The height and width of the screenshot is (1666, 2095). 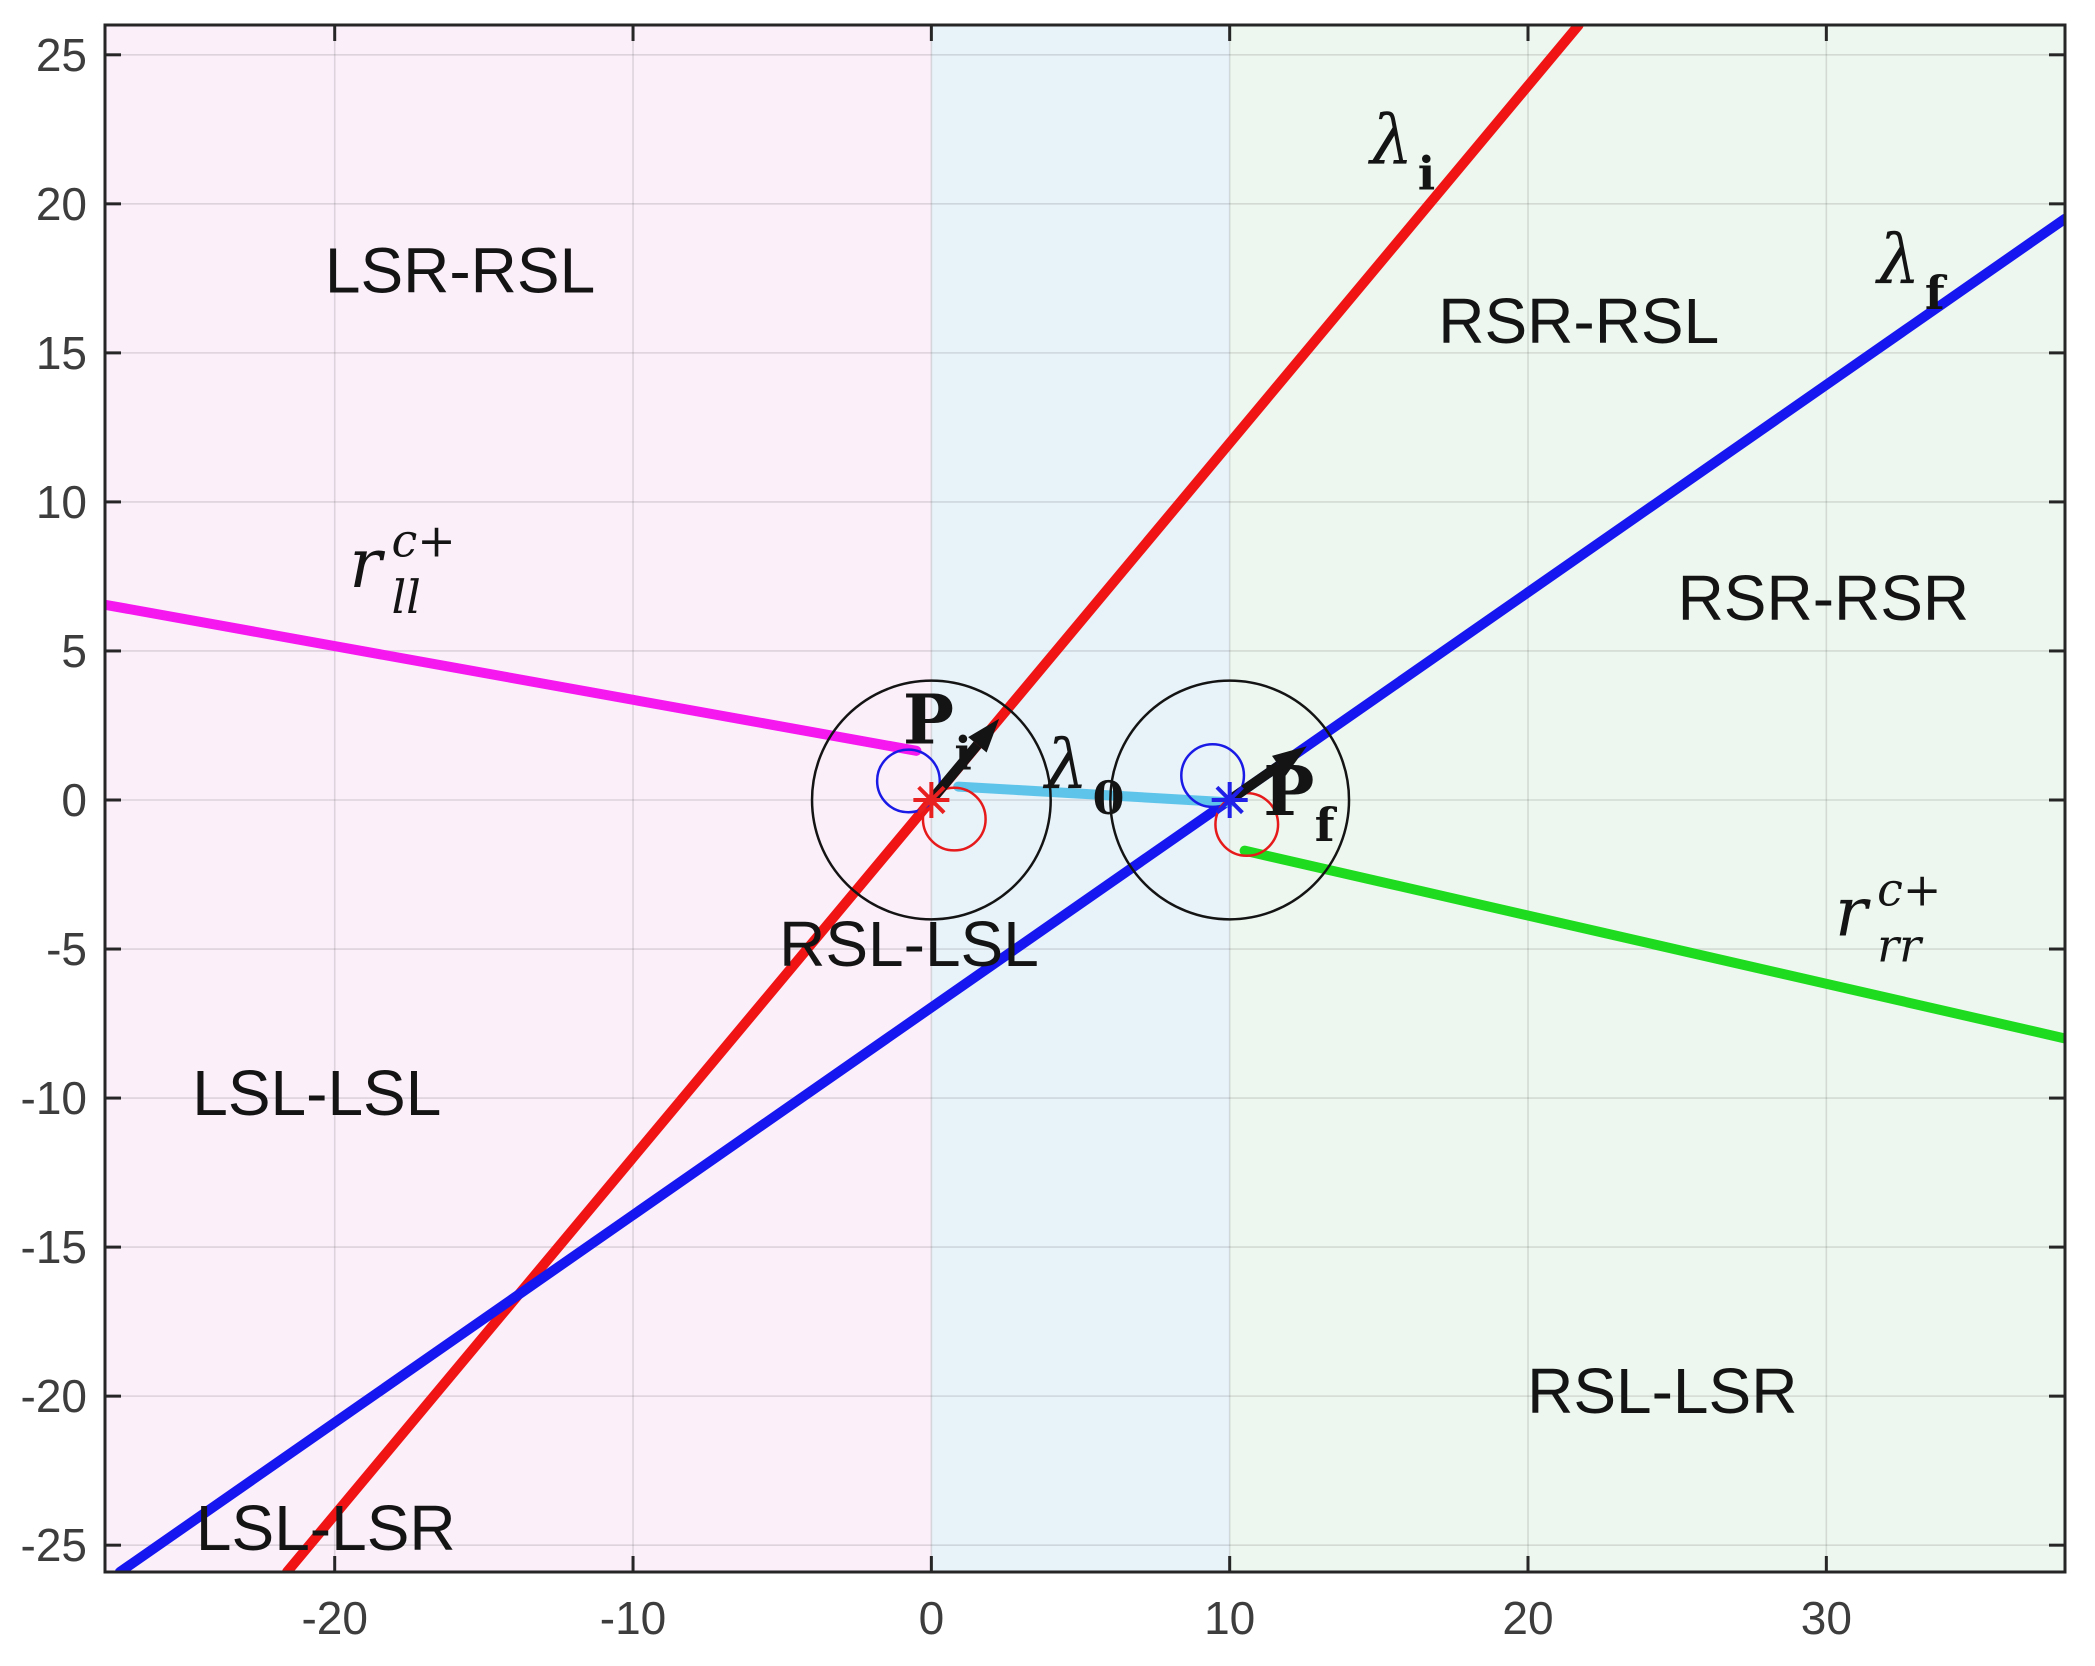 I want to click on r-ll-label-sup: c+, so click(x=423, y=541).